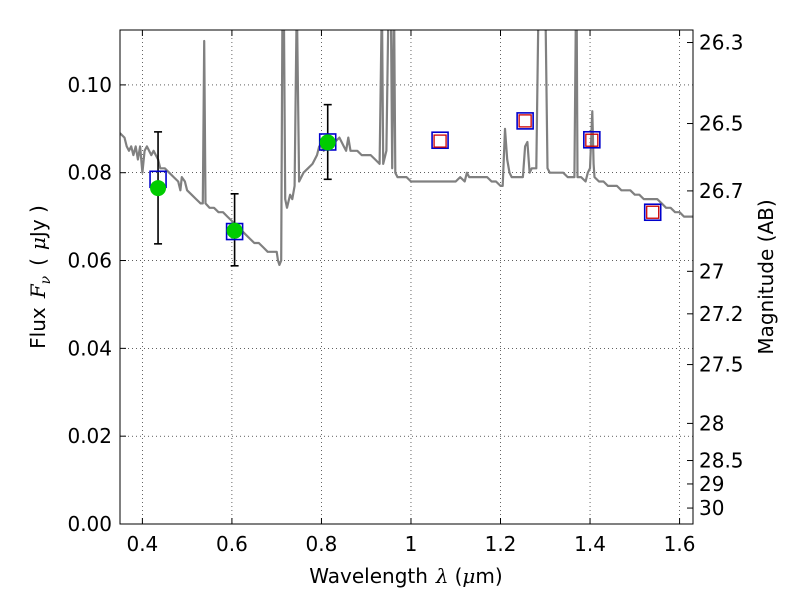 This screenshot has height=600, width=800. I want to click on y2-tick-label: 26.5, so click(721, 124).